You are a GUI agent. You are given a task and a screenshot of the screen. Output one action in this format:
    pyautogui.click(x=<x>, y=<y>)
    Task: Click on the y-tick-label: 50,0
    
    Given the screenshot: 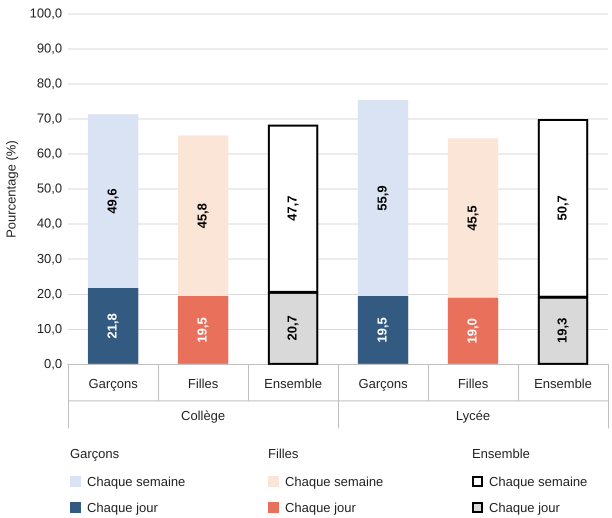 What is the action you would take?
    pyautogui.click(x=49, y=188)
    